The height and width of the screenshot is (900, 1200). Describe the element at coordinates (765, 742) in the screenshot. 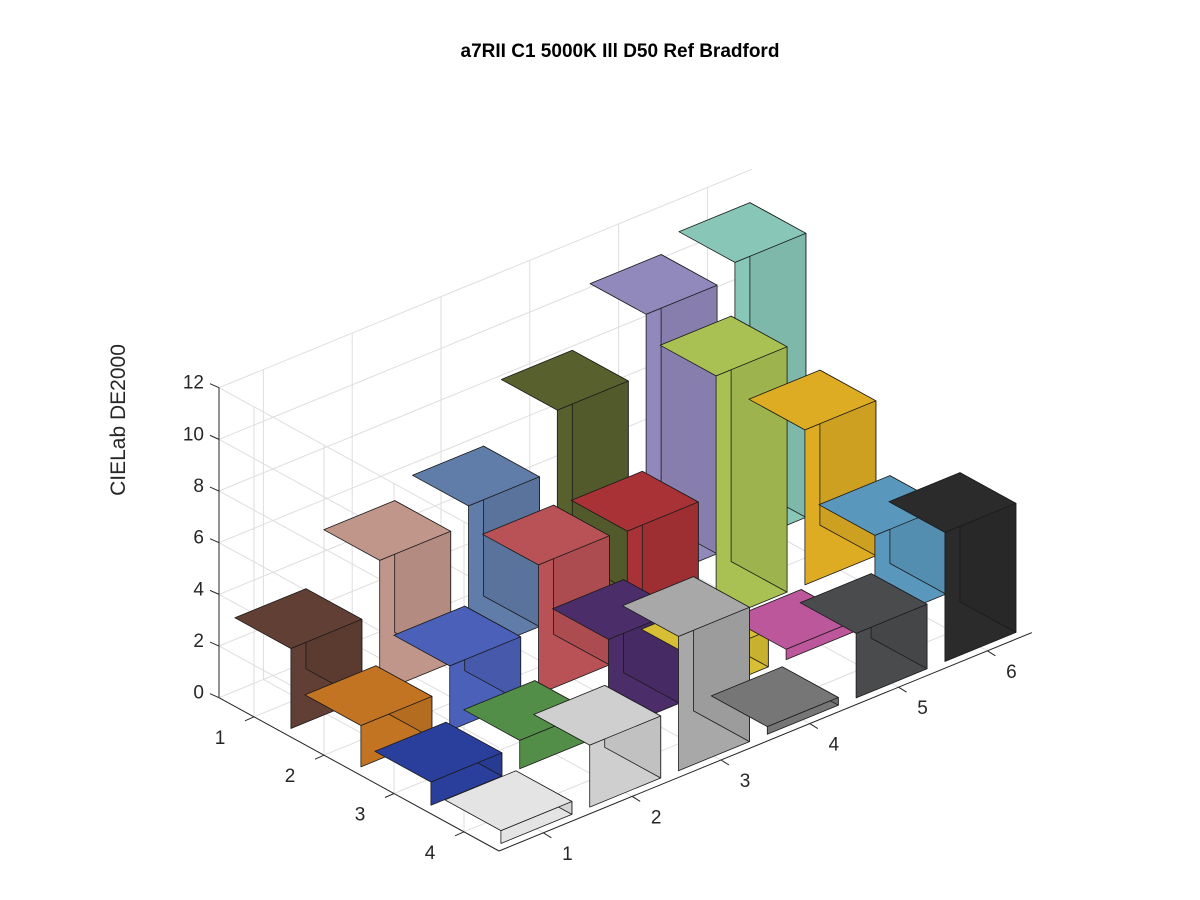

I see `col-axis-line` at that location.